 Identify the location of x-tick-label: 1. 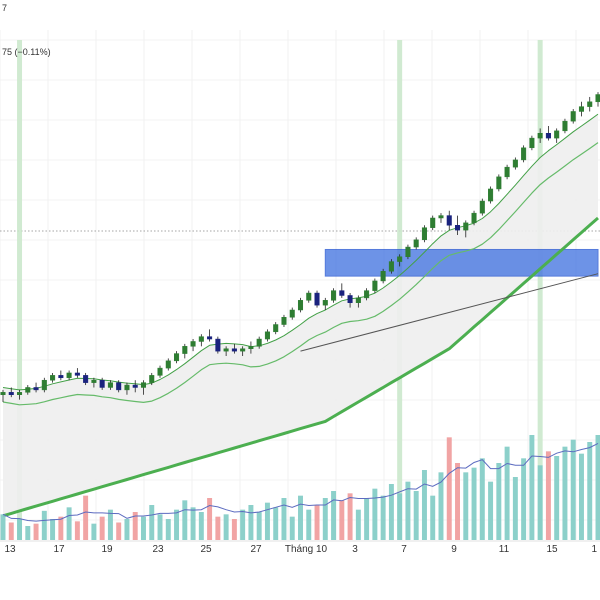
(594, 549).